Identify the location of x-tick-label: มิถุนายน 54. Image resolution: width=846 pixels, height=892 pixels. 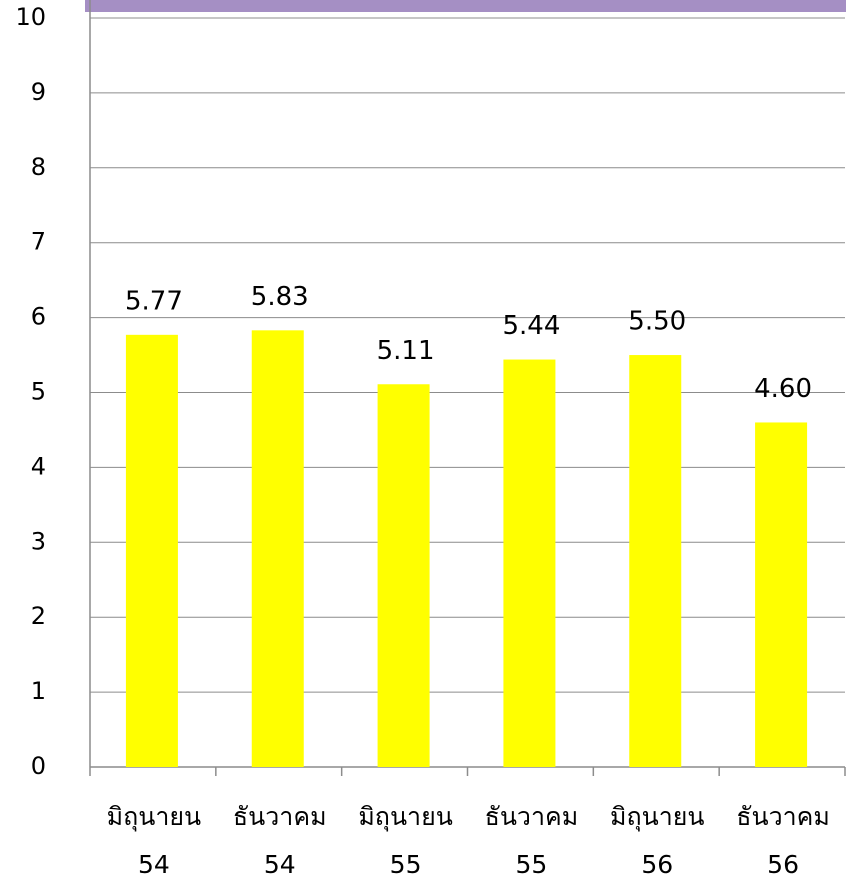
(154, 840).